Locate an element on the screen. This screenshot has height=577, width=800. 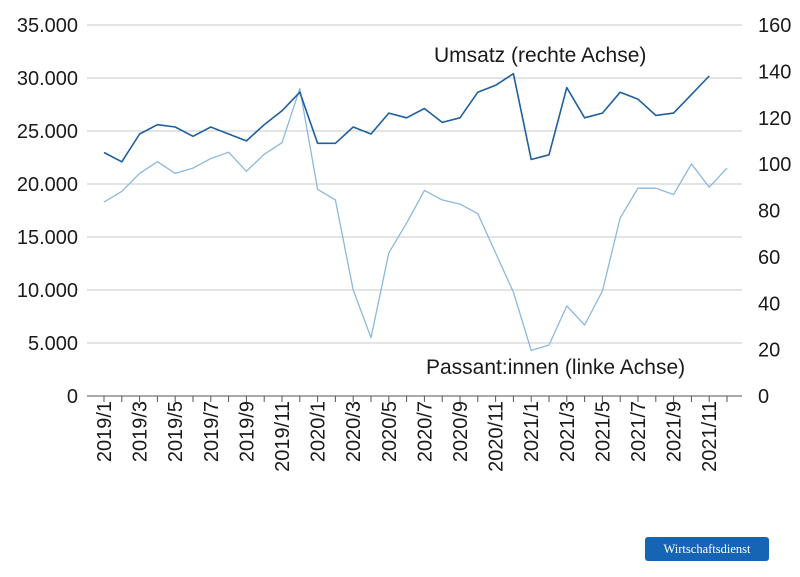
x-axis-tick-label: 2020/5 is located at coordinates (390, 431).